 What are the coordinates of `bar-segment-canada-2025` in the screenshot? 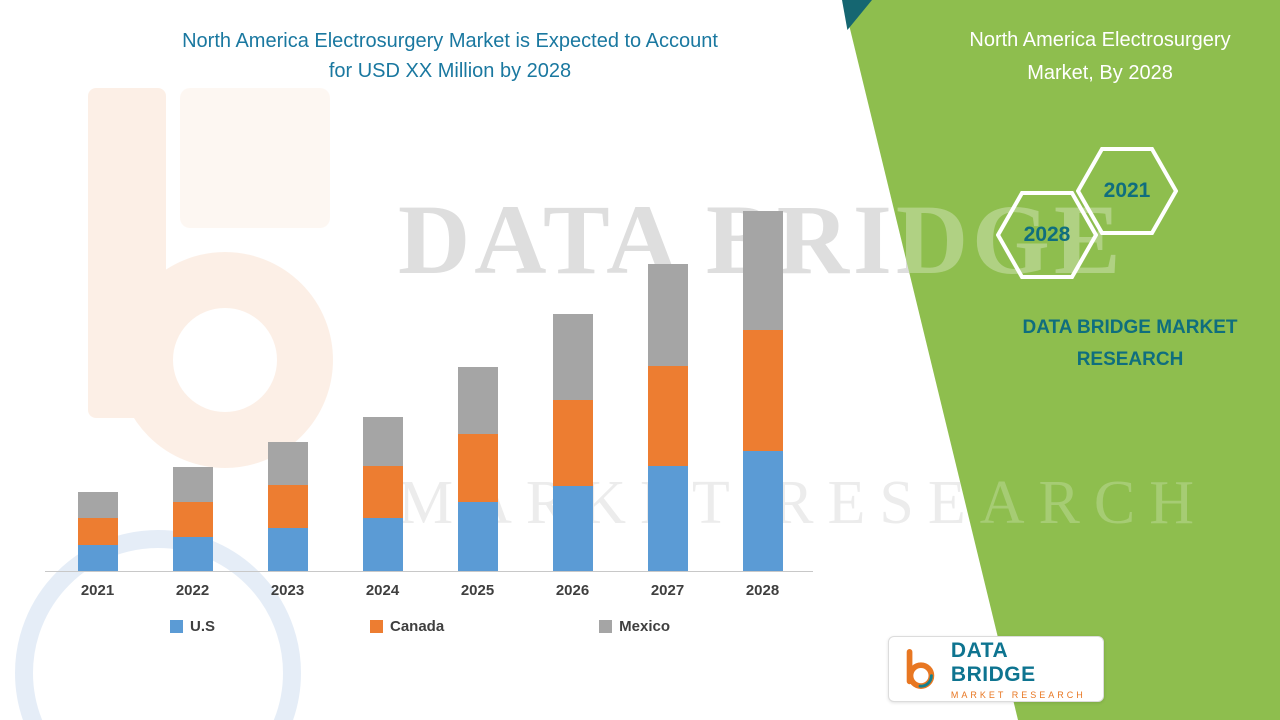 It's located at (477, 468).